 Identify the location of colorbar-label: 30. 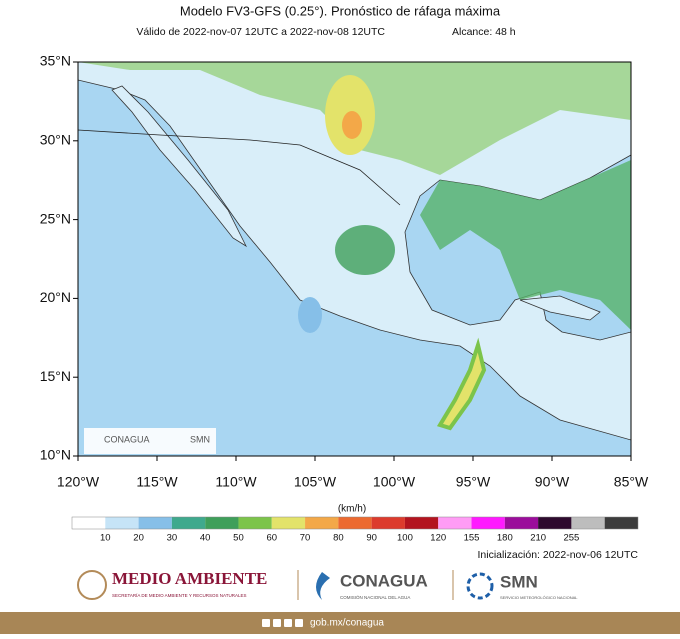
(172, 538).